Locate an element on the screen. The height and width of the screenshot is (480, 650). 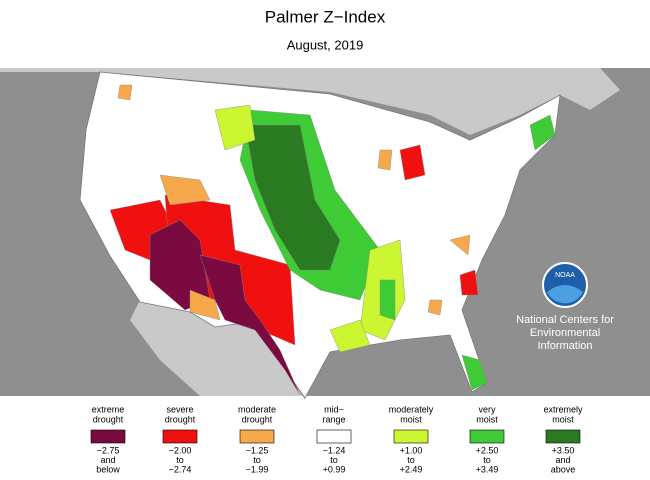
legend-label: moderately is located at coordinates (411, 409).